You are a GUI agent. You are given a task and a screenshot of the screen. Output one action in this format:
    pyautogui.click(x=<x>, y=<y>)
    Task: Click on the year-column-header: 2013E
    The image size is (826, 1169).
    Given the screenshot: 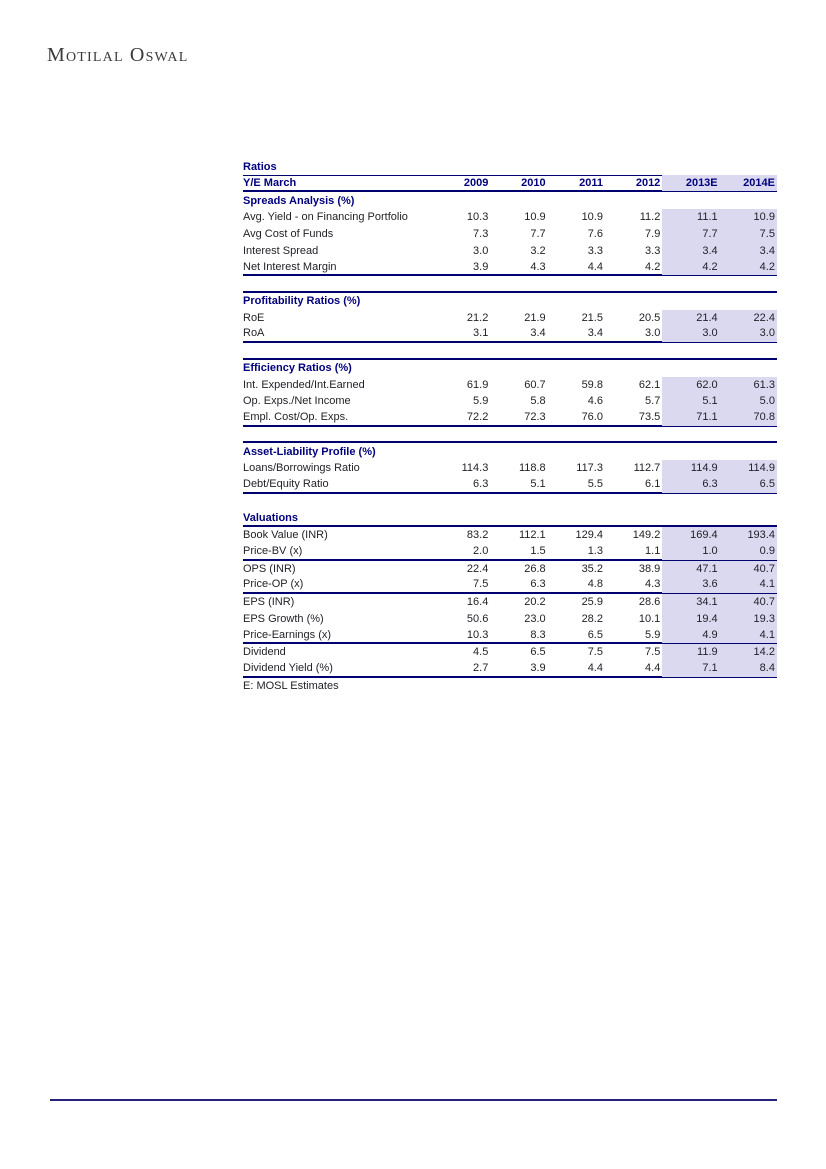 What is the action you would take?
    pyautogui.click(x=691, y=183)
    